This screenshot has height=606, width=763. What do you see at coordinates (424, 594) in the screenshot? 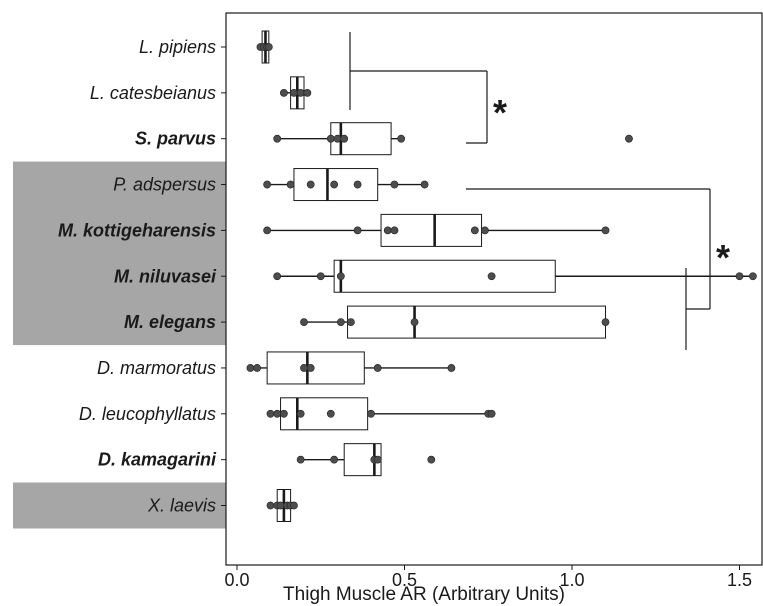
I see `x-axis-title: Thigh Muscle AR (Arbitrary Units)` at bounding box center [424, 594].